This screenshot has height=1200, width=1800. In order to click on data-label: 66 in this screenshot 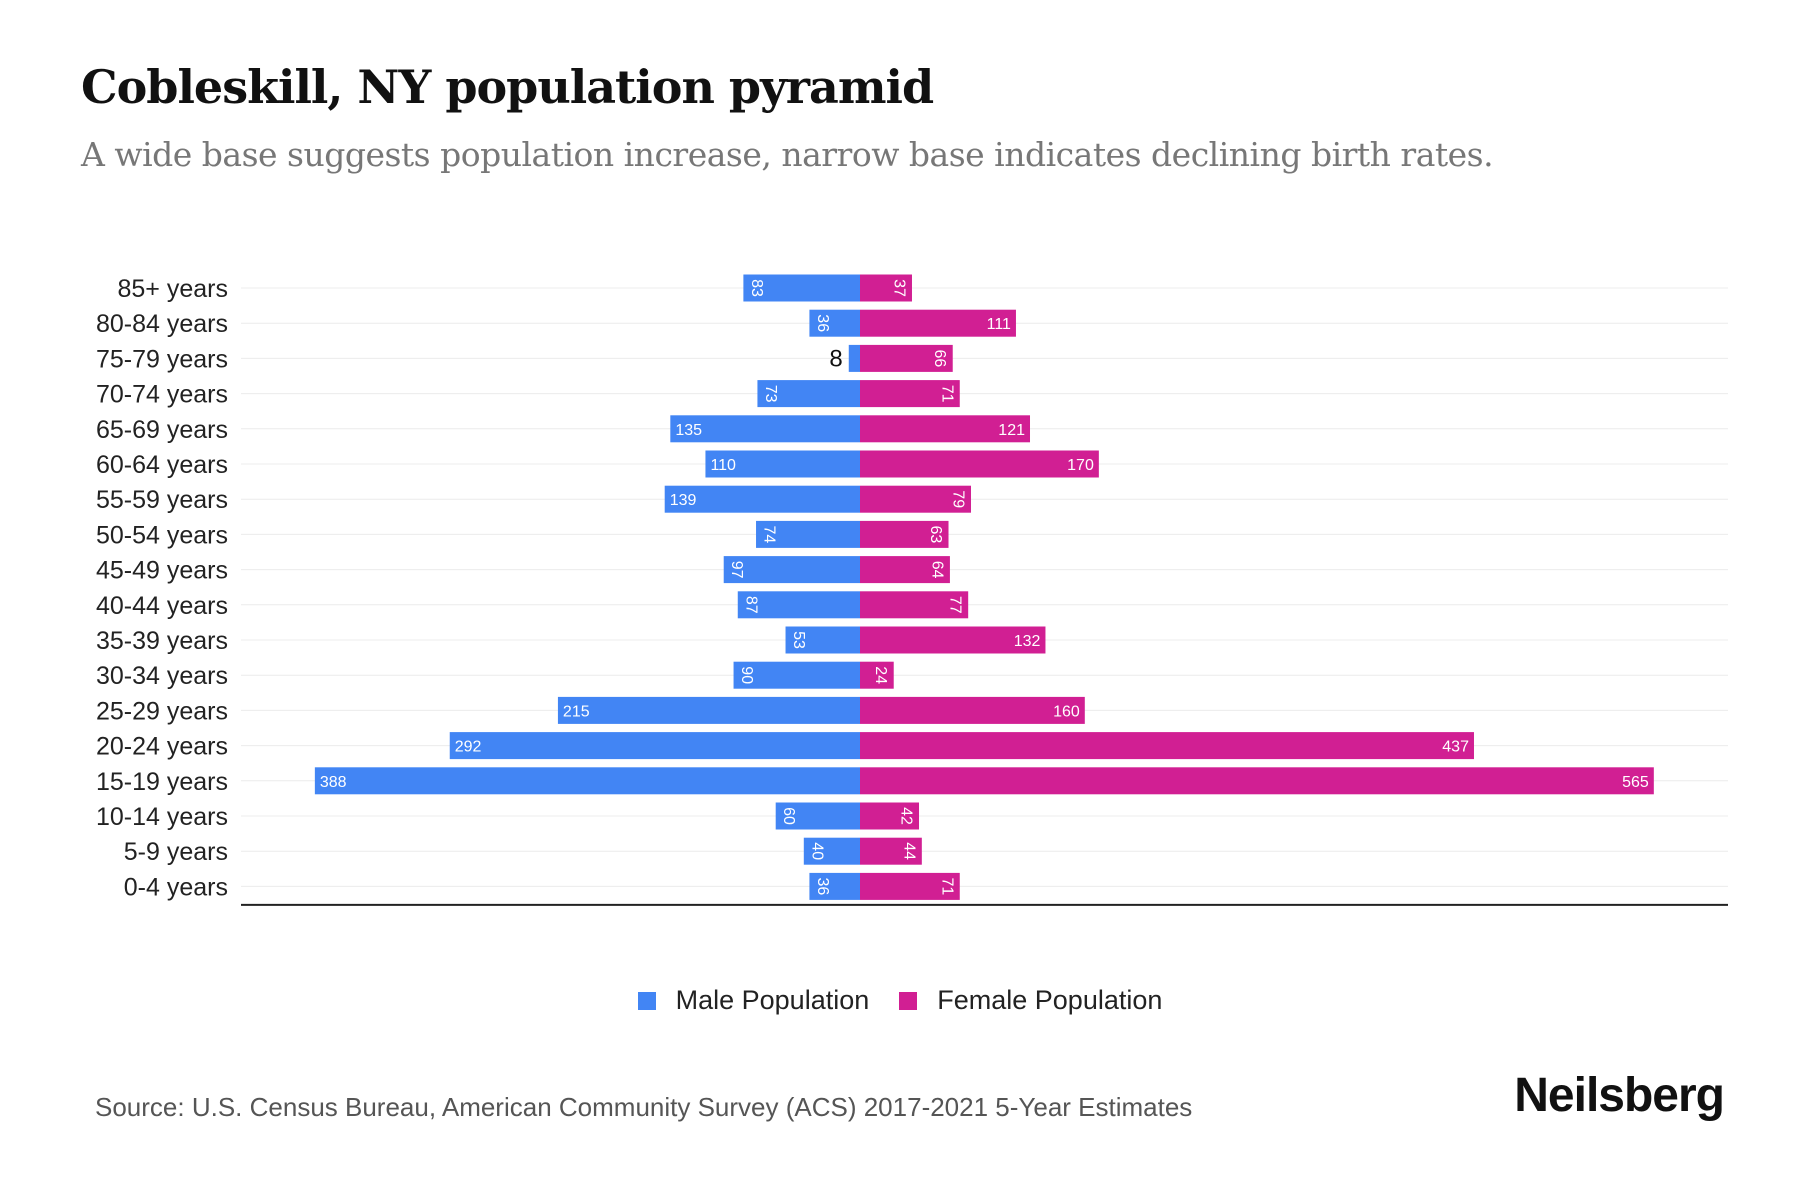, I will do `click(939, 359)`.